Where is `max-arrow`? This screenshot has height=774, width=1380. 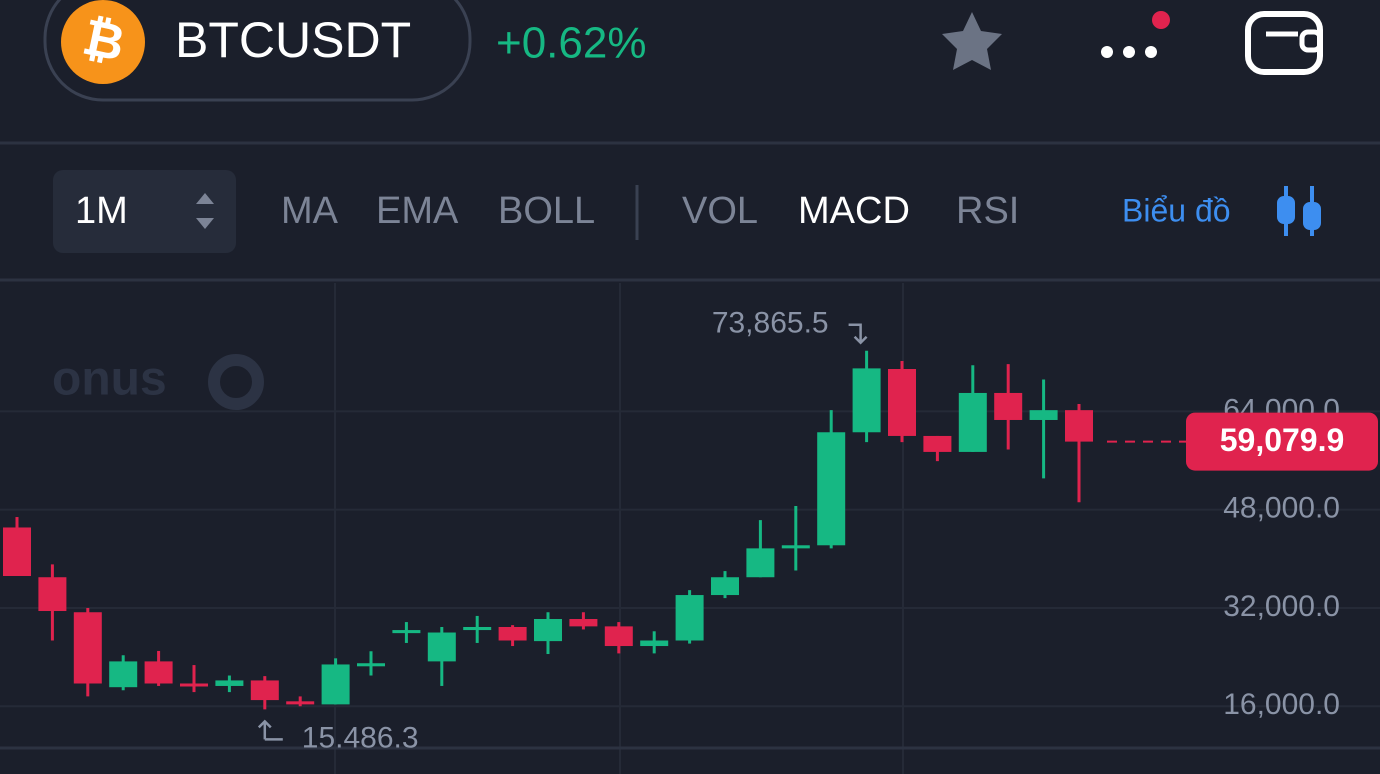
max-arrow is located at coordinates (858, 334).